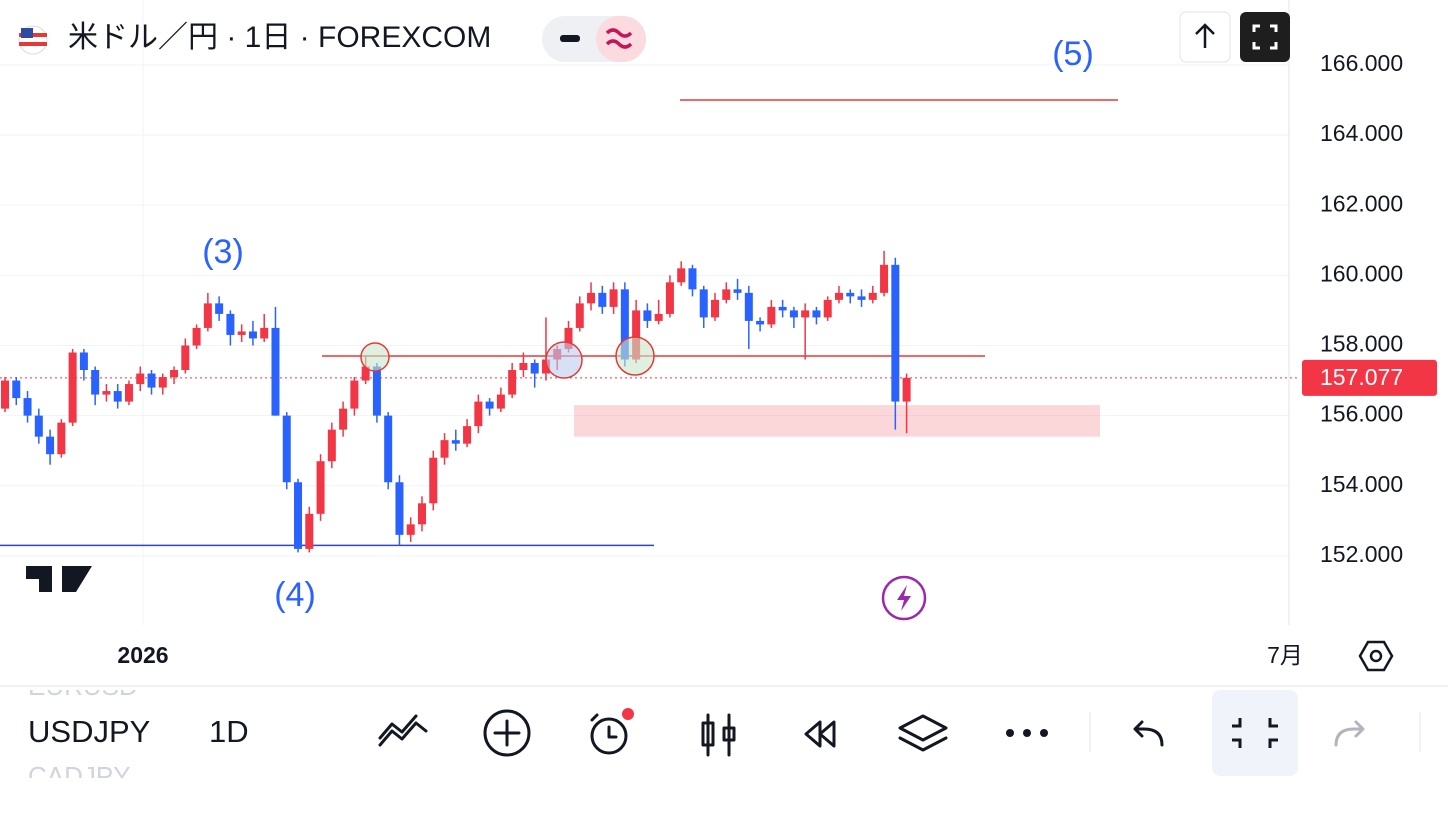  What do you see at coordinates (1073, 54) in the screenshot?
I see `wave-label: (5)` at bounding box center [1073, 54].